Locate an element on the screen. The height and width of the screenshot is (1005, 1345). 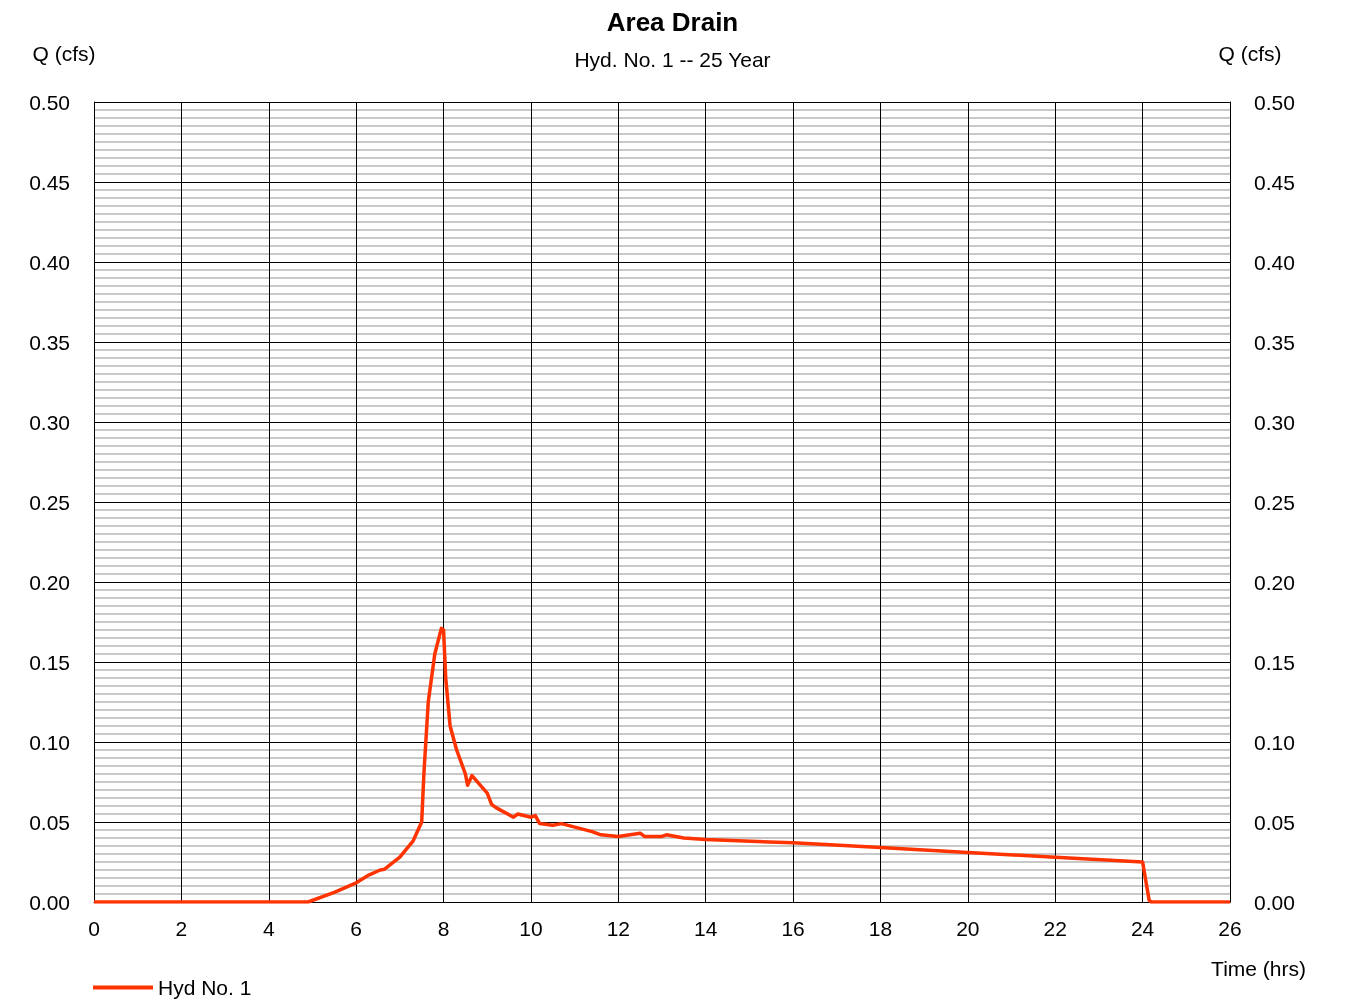
y2-tick-label: 0.35 is located at coordinates (1274, 342).